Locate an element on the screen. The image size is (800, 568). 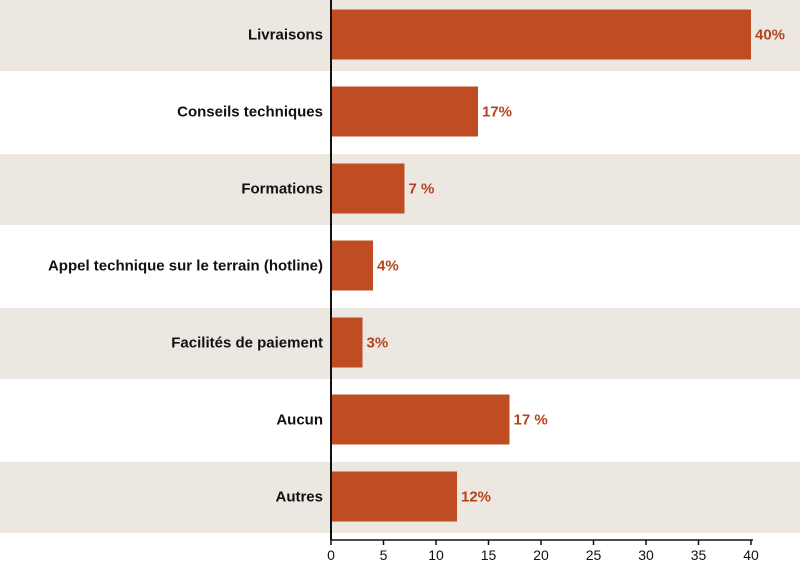
x-tick-label: 25 is located at coordinates (594, 555).